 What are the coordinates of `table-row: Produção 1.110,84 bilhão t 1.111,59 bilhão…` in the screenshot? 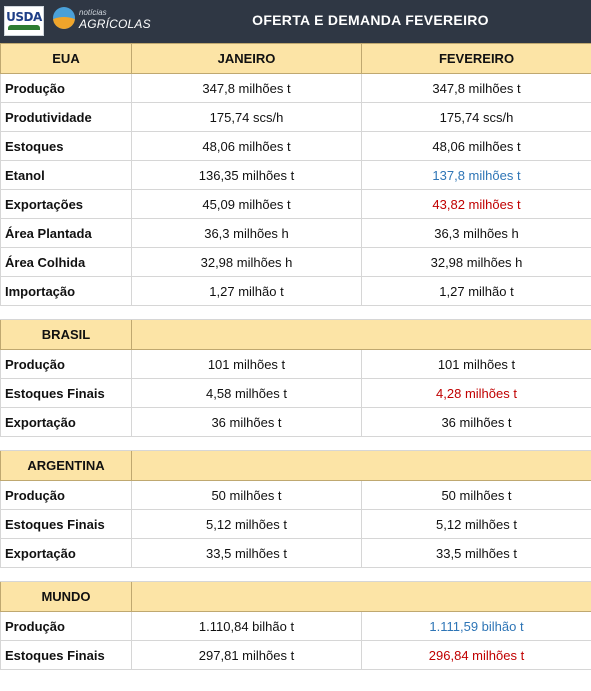 It's located at (295, 626).